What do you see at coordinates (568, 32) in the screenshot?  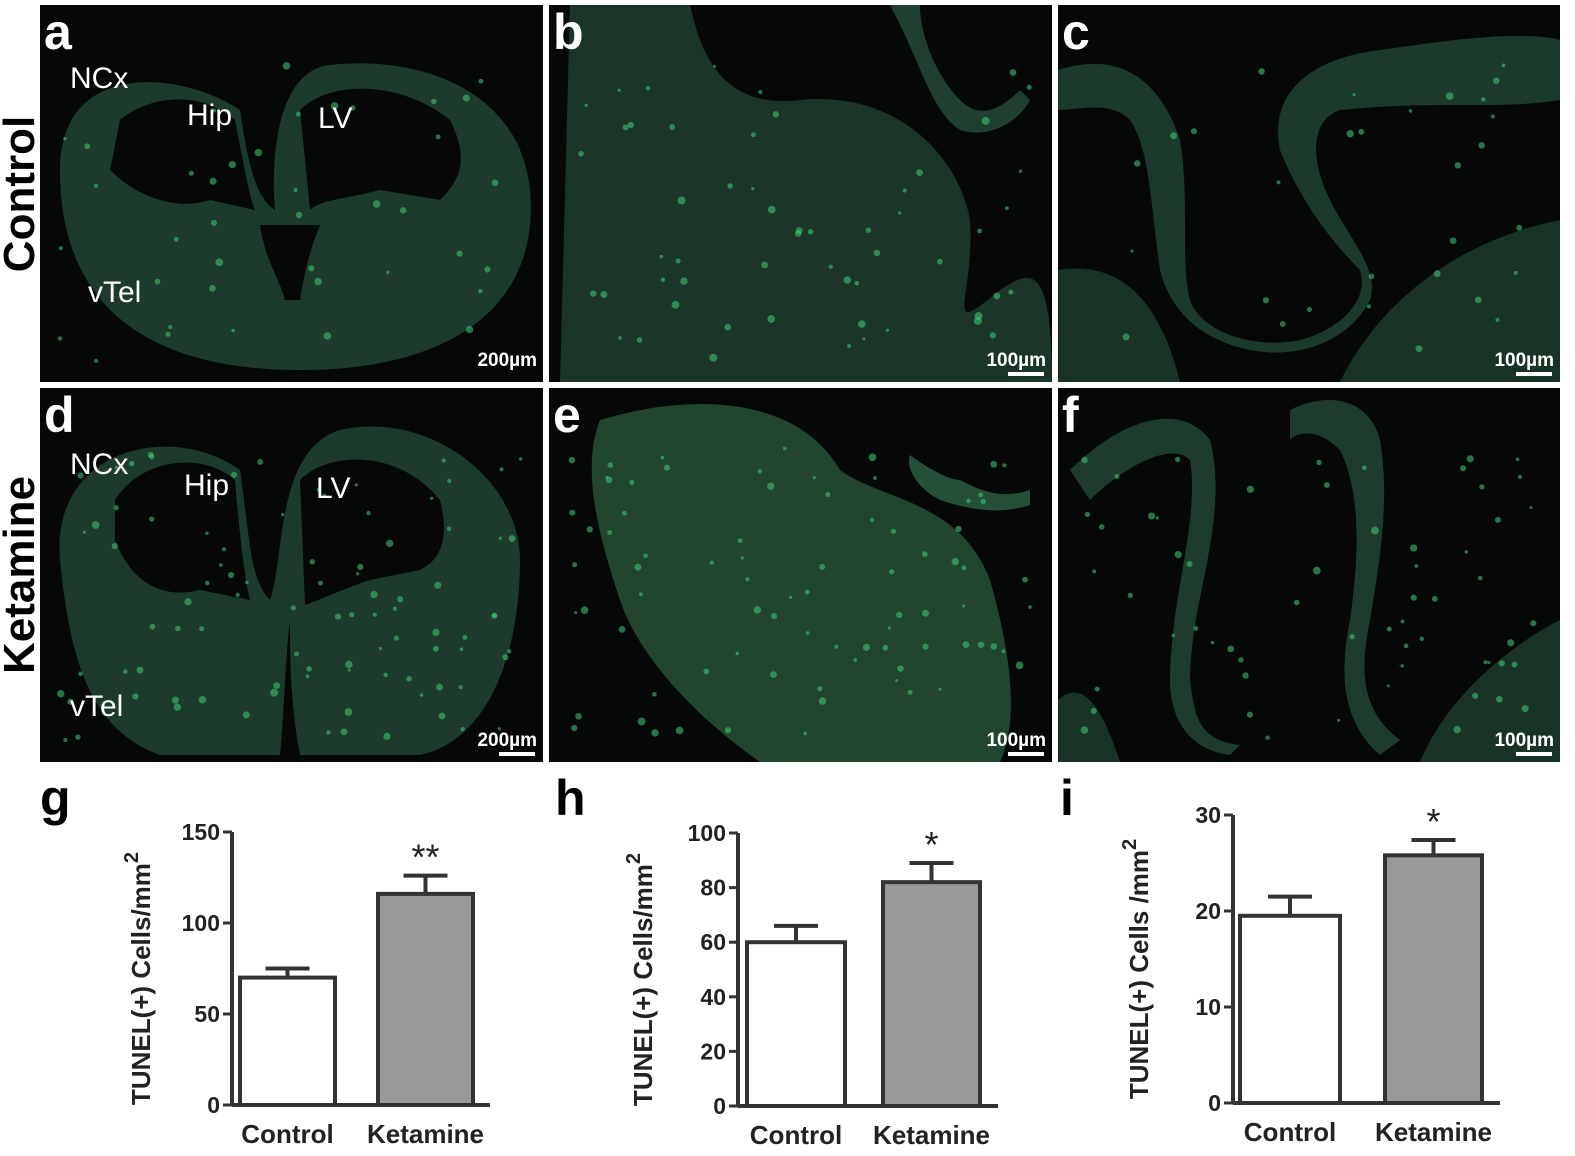 I see `panel-letter: b` at bounding box center [568, 32].